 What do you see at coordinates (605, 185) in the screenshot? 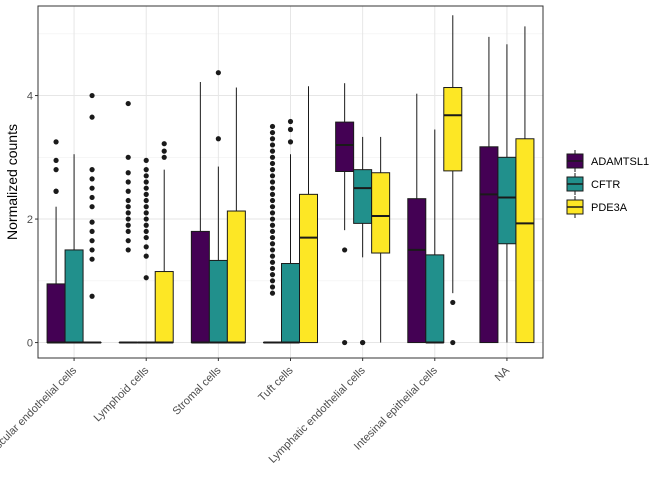
I see `legend-label: CFTR` at bounding box center [605, 185].